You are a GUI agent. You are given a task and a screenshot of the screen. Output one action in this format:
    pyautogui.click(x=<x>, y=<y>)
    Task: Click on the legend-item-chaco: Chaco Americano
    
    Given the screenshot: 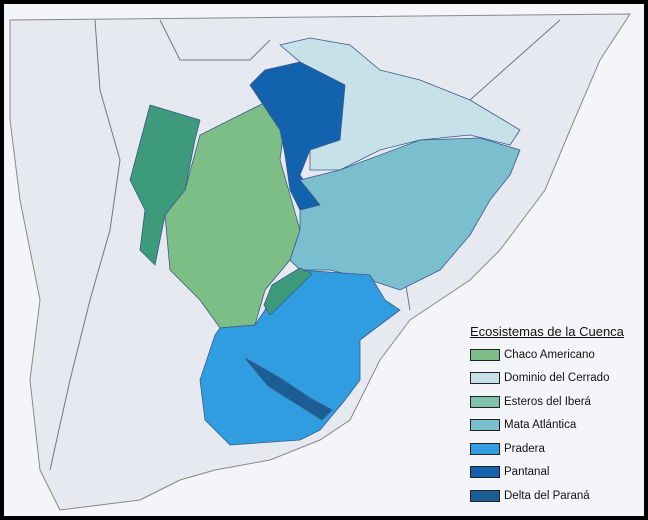 What is the action you would take?
    pyautogui.click(x=555, y=355)
    